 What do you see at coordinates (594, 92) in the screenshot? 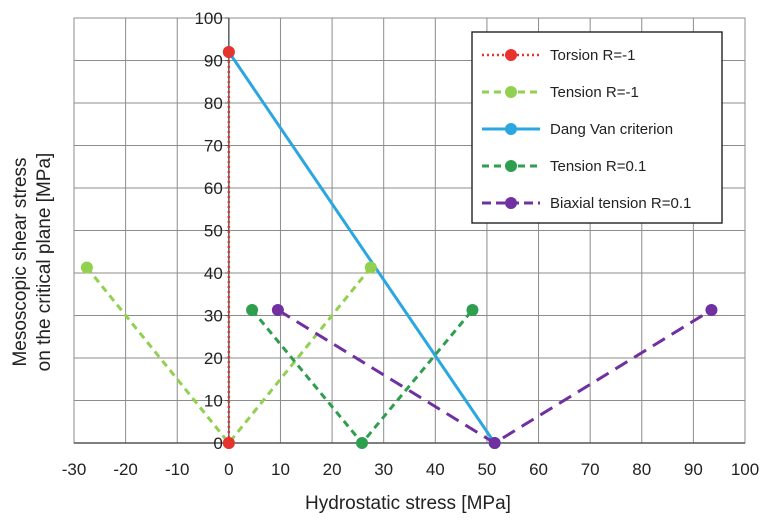
I see `legend-label: Tension R=-1` at bounding box center [594, 92].